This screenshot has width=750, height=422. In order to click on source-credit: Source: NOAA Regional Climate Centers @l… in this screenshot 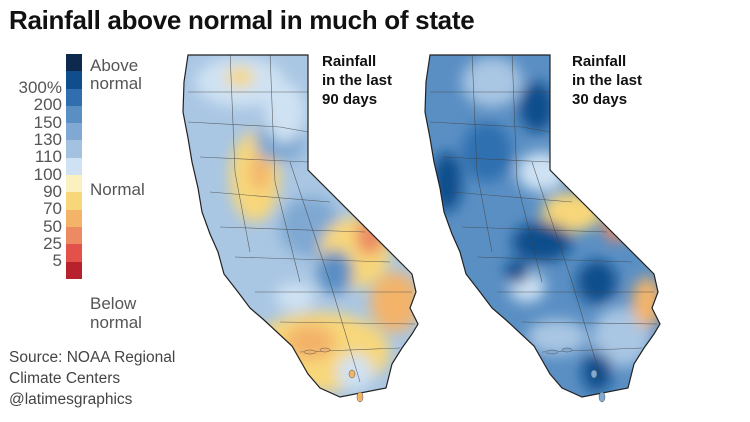, I will do `click(92, 378)`.